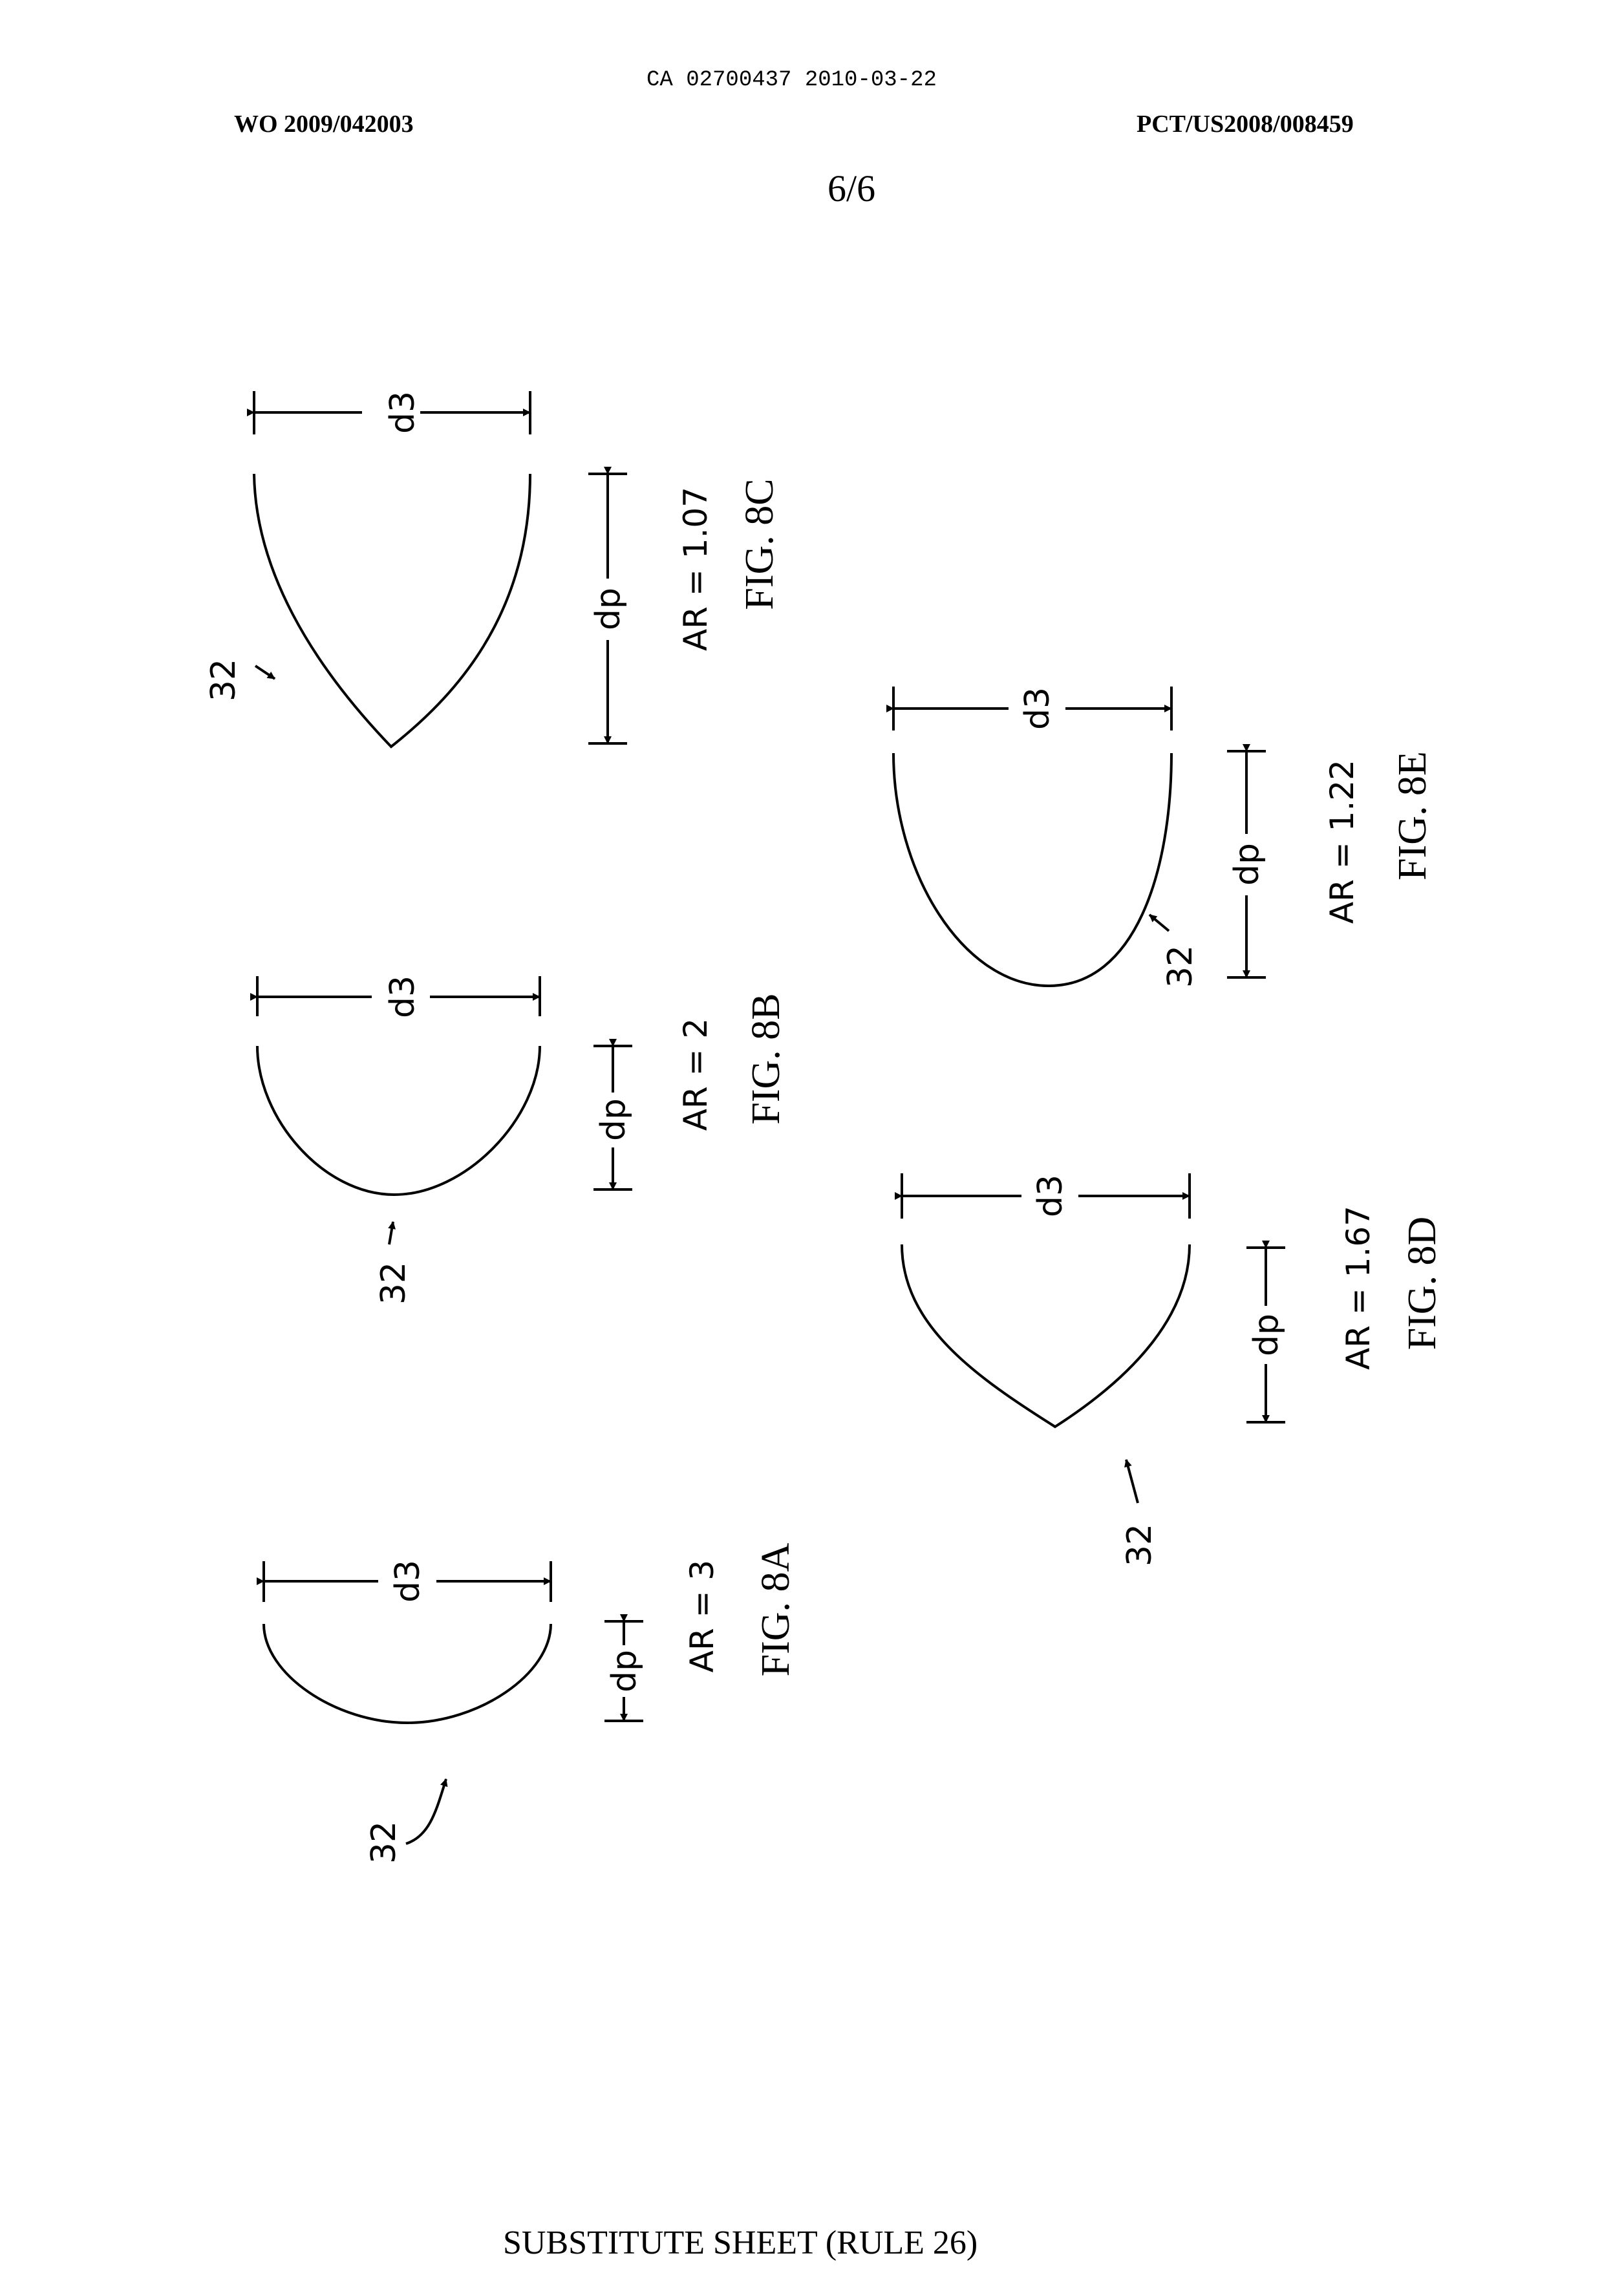  I want to click on fig-8a-title: FIG. 8A, so click(776, 1609).